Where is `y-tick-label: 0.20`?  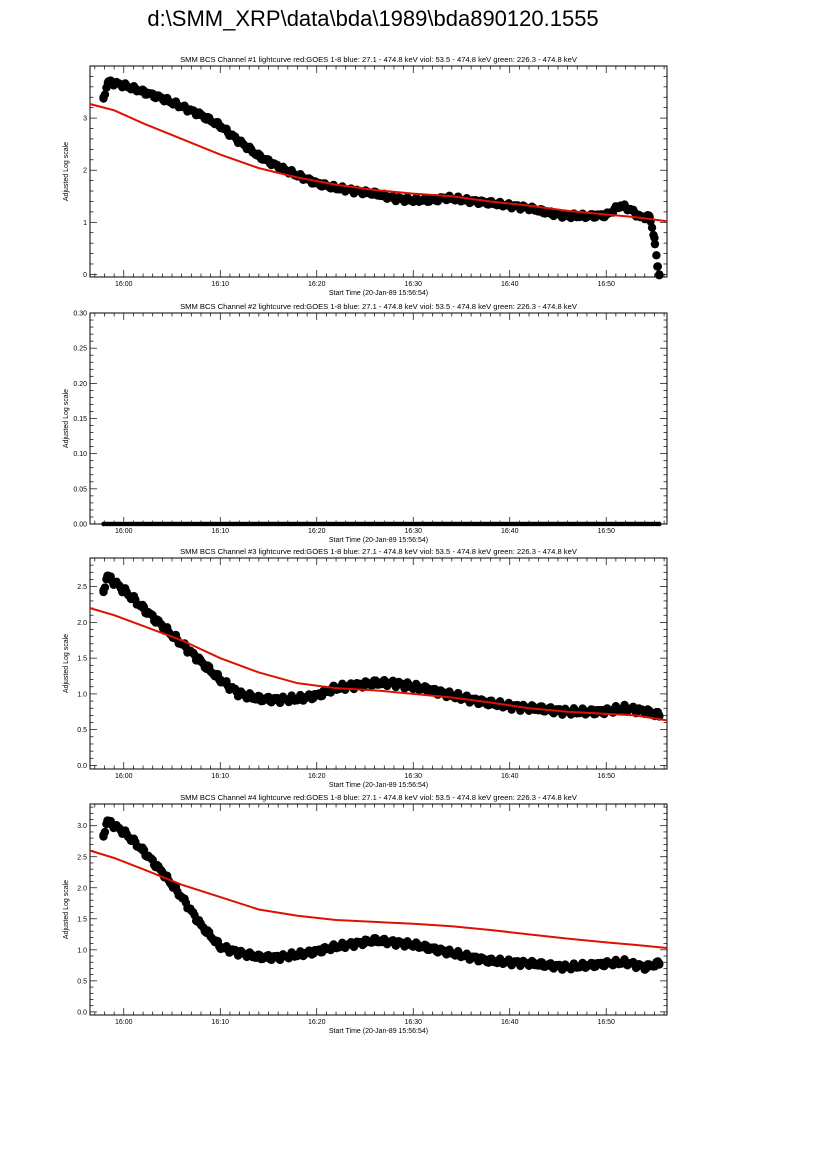
y-tick-label: 0.20 is located at coordinates (80, 384).